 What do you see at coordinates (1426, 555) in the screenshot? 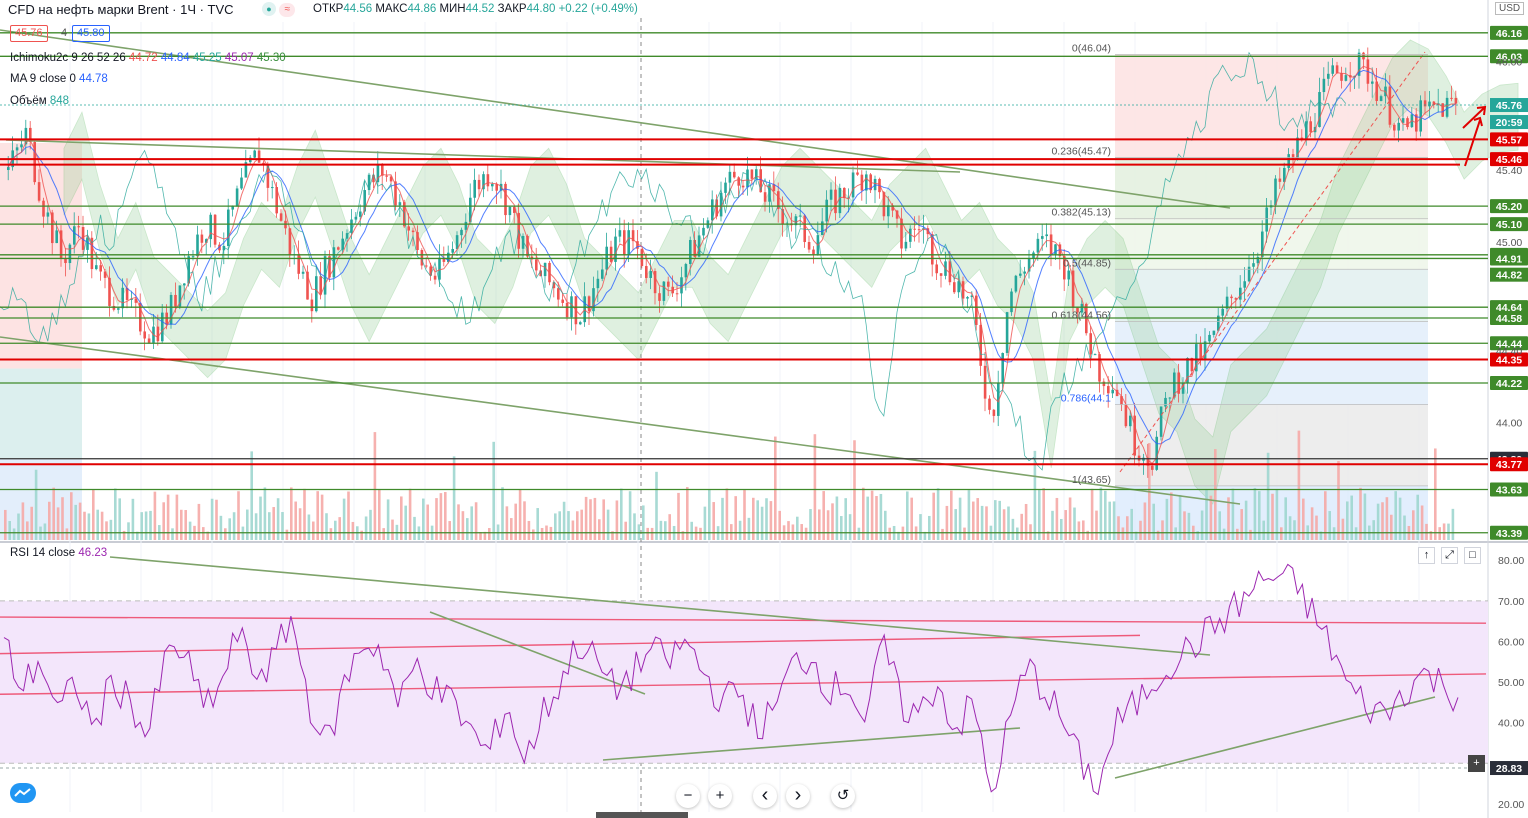
I see `pane-up-button: ↑` at bounding box center [1426, 555].